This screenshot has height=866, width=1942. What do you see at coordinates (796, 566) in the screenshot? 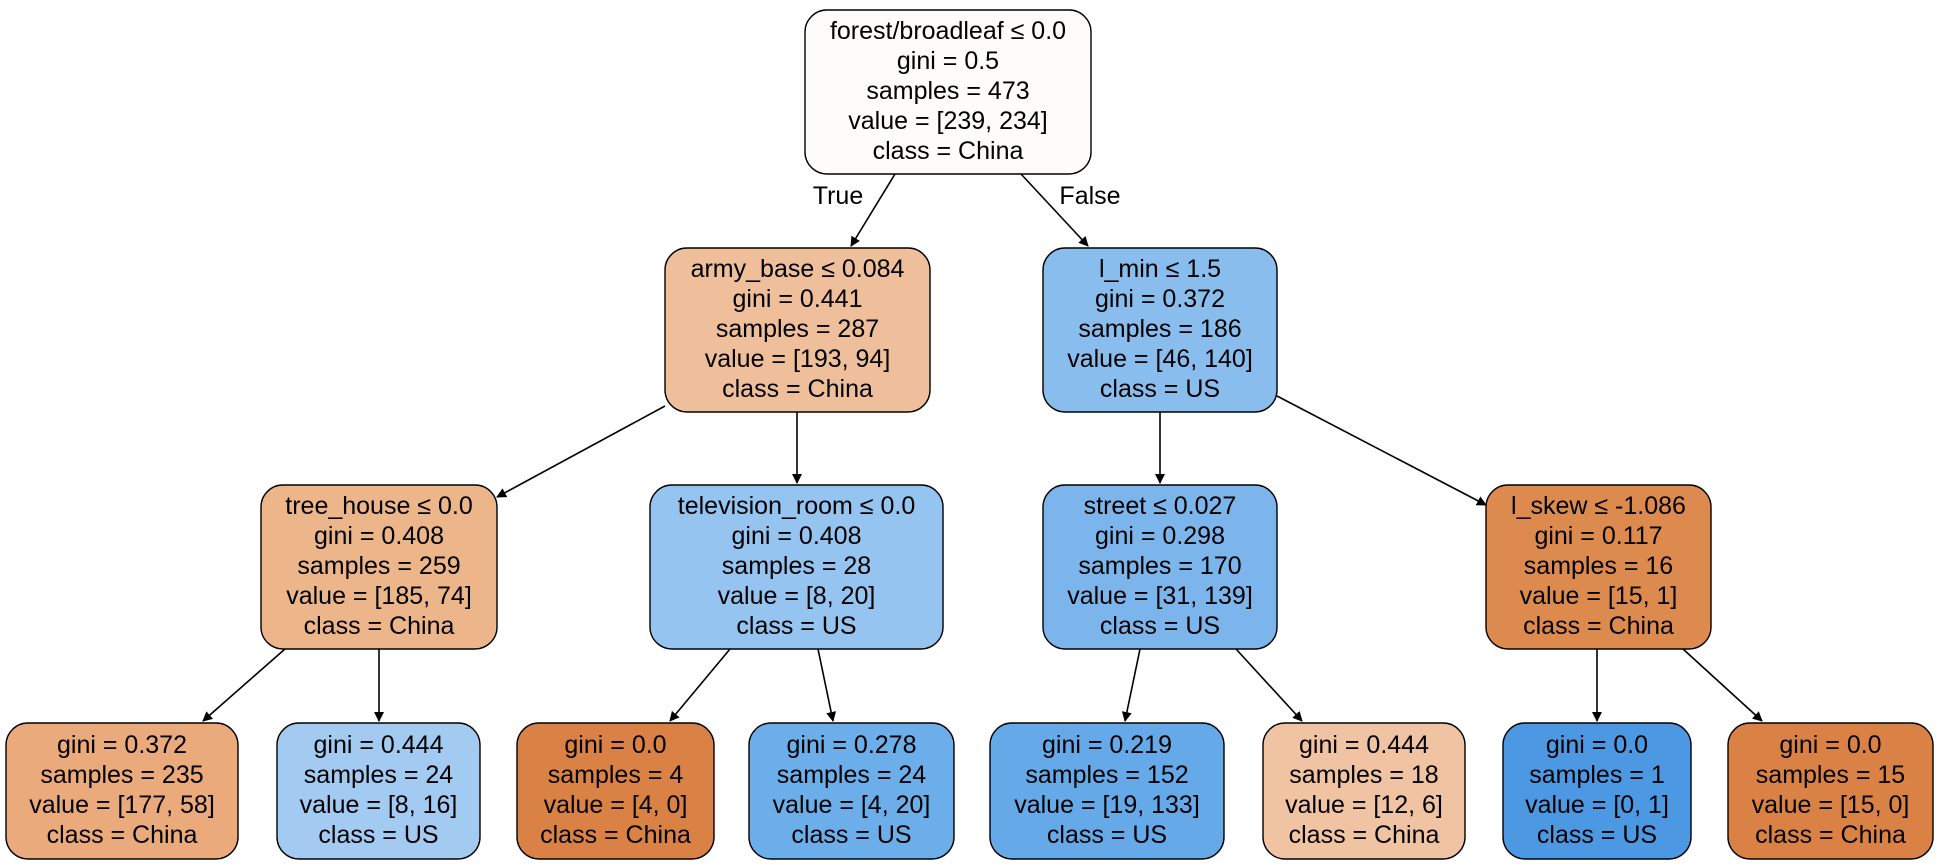
I see `node-line: samples = 28` at bounding box center [796, 566].